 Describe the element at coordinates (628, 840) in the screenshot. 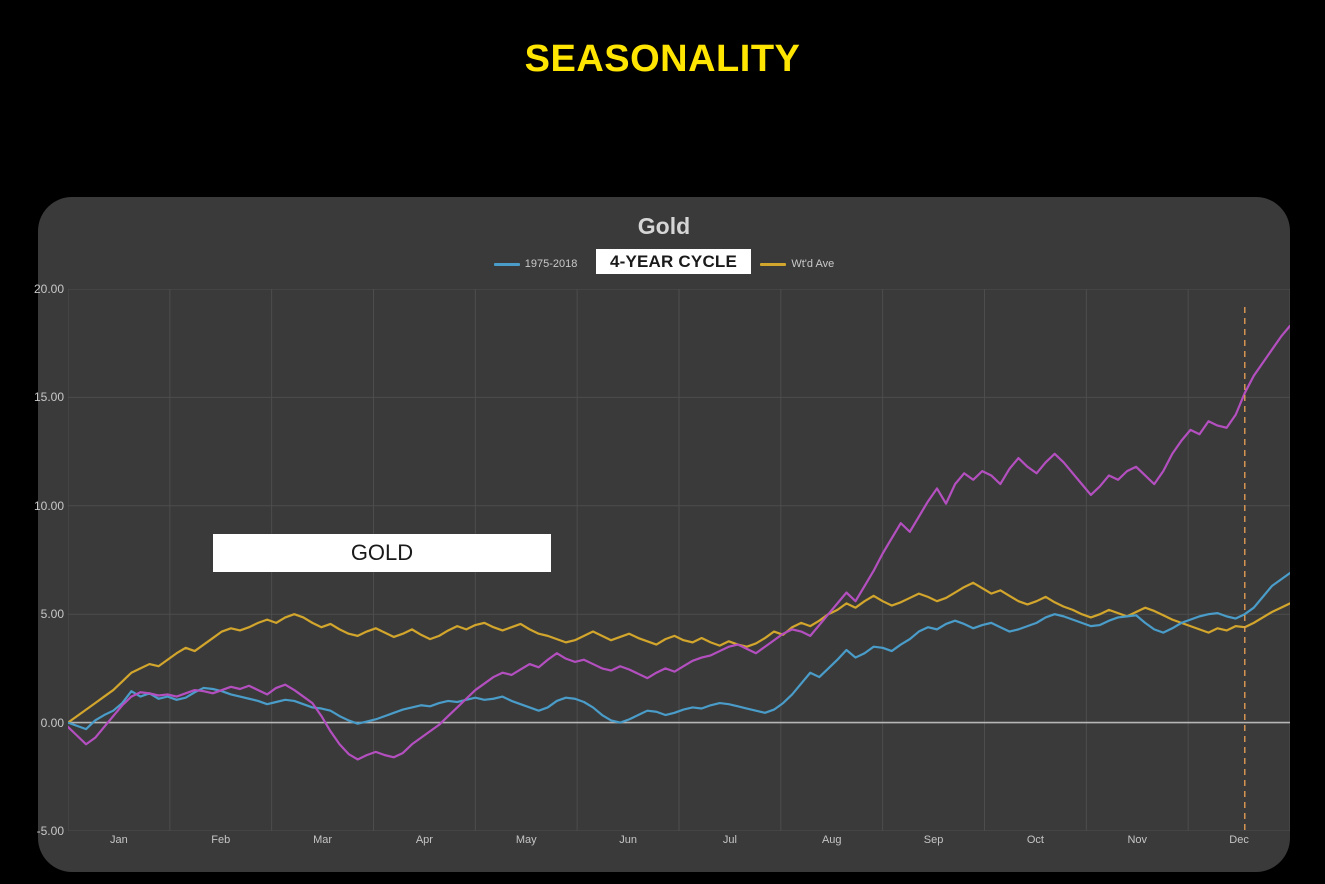

I see `x-axis-tick: Jun` at that location.